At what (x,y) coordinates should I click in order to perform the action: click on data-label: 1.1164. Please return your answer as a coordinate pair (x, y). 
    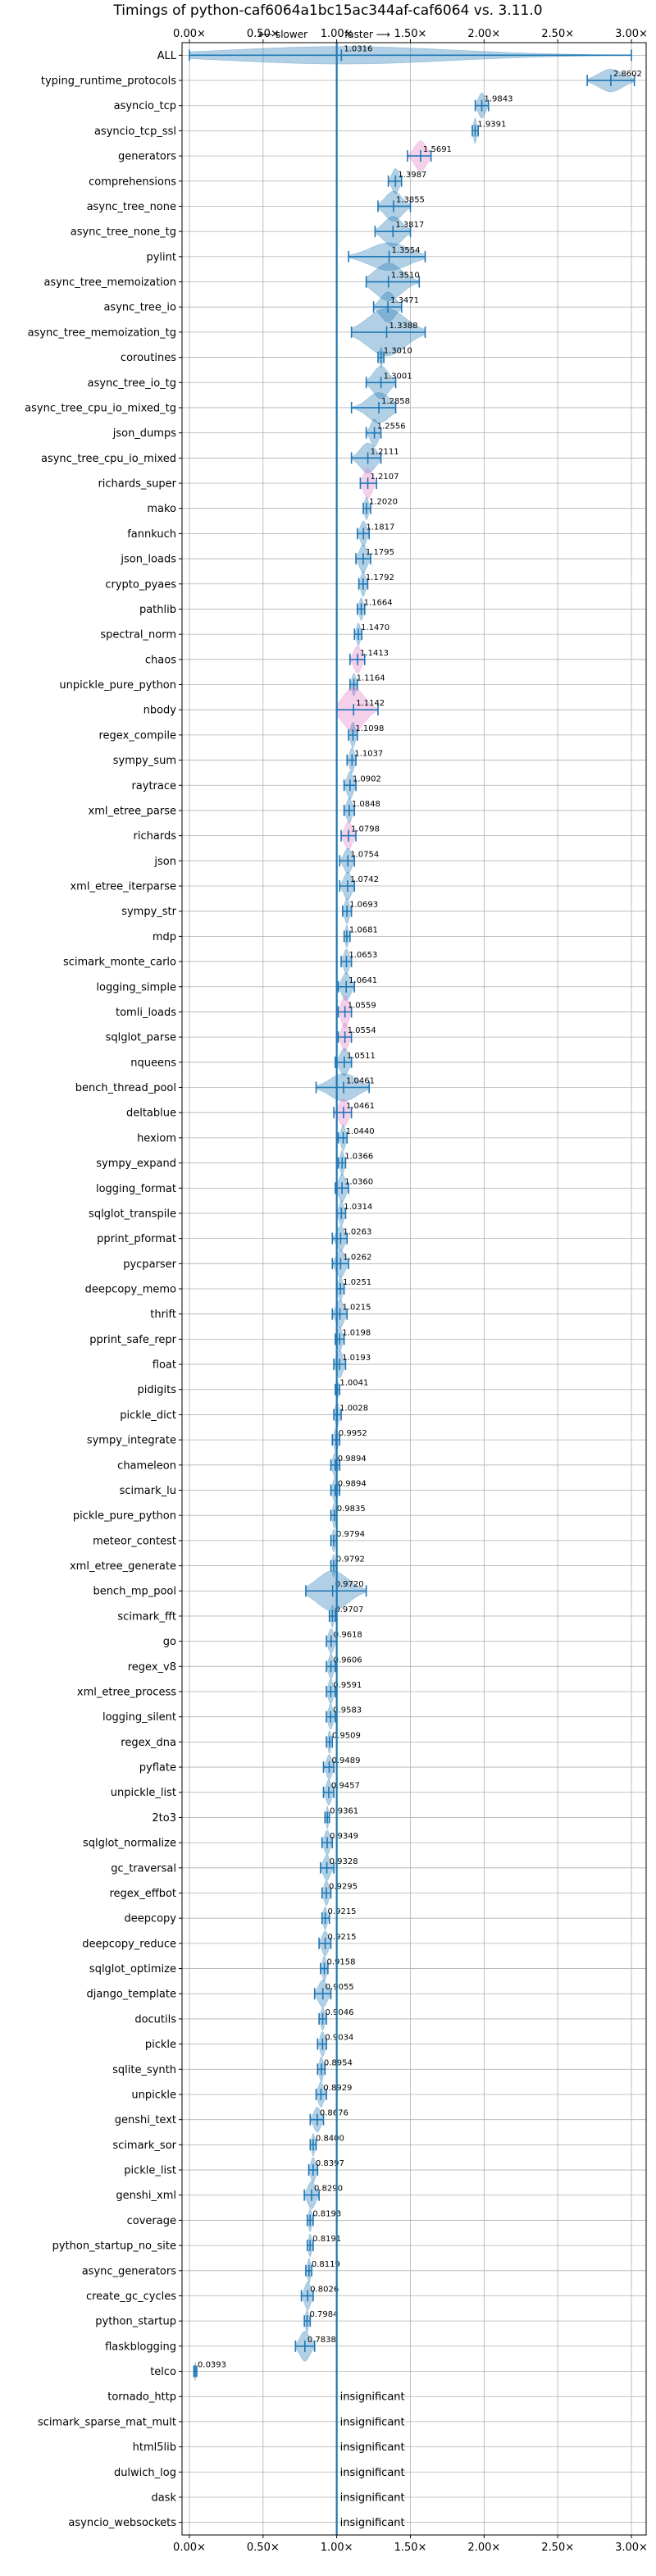
    Looking at the image, I should click on (371, 678).